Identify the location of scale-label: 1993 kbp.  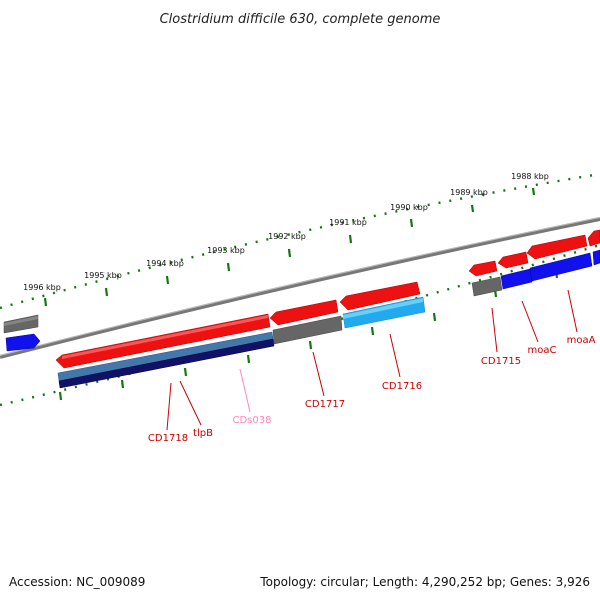
(226, 250).